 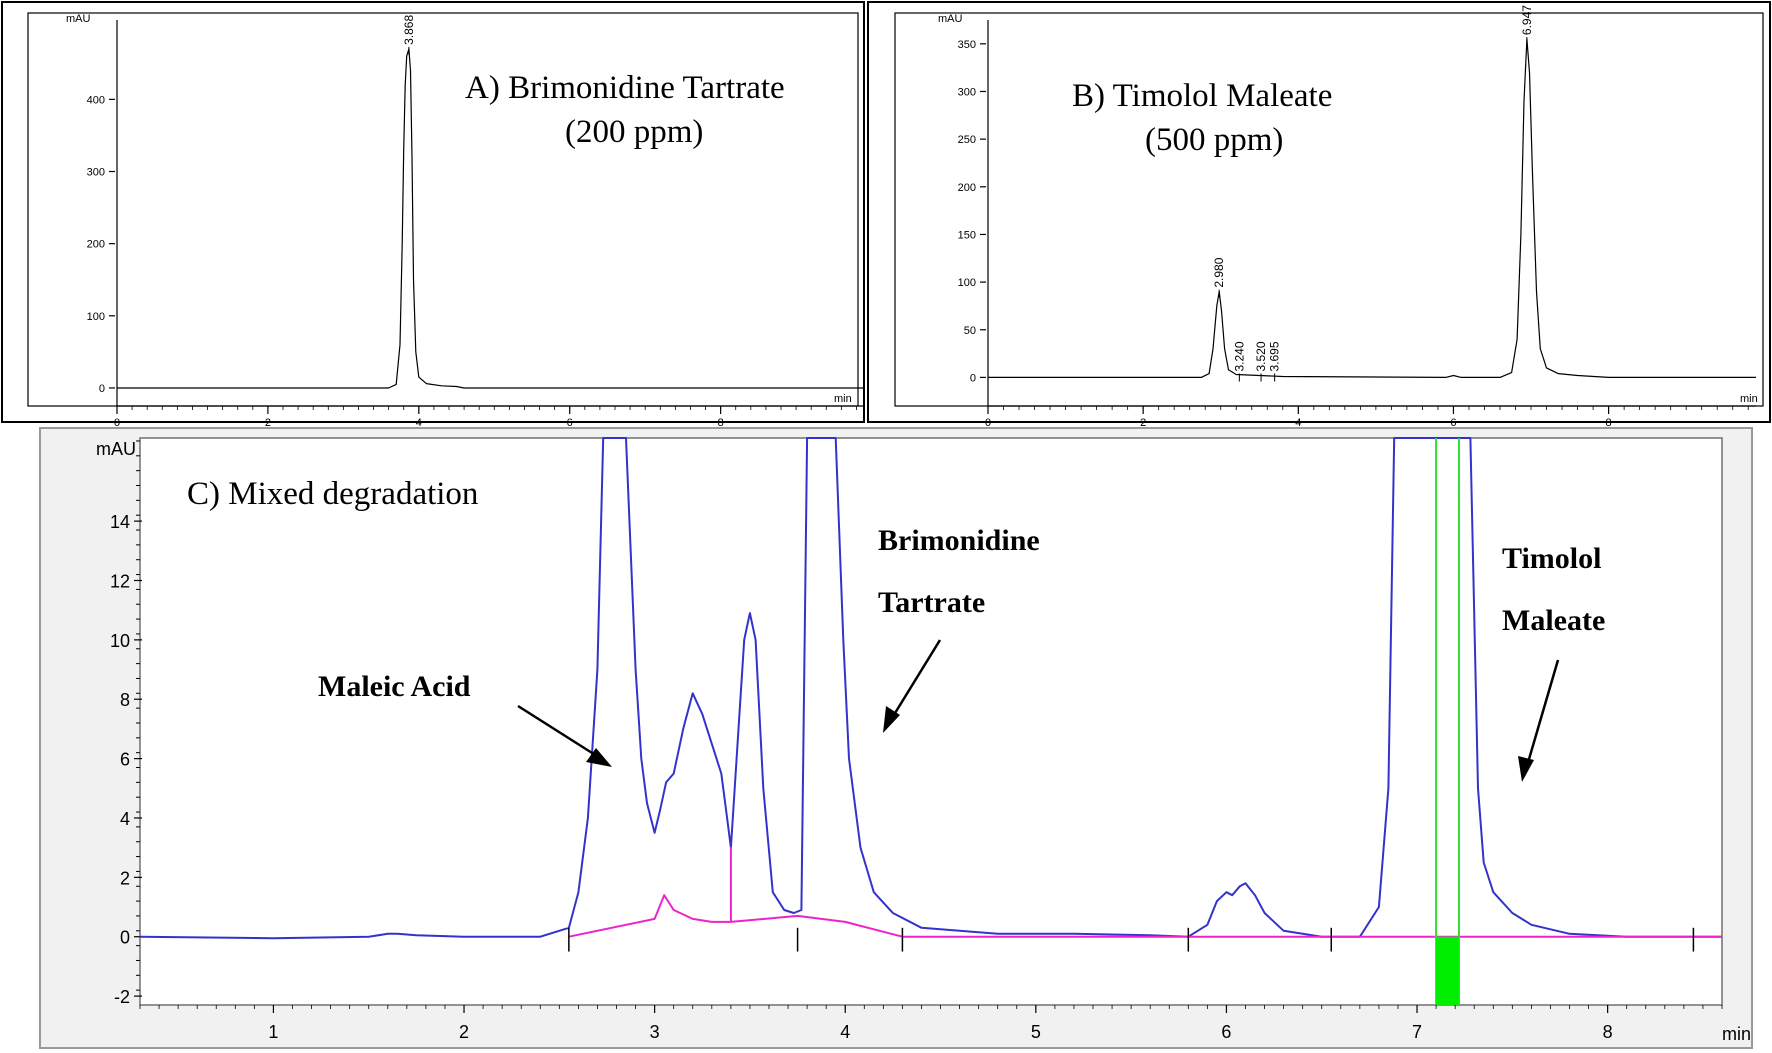 What do you see at coordinates (273, 1032) in the screenshot?
I see `panel-2-xtick-label: 1` at bounding box center [273, 1032].